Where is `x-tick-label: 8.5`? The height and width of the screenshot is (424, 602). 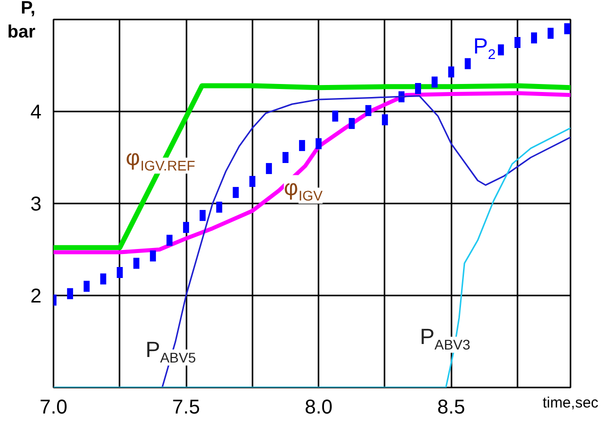 x-tick-label: 8.5 is located at coordinates (451, 407).